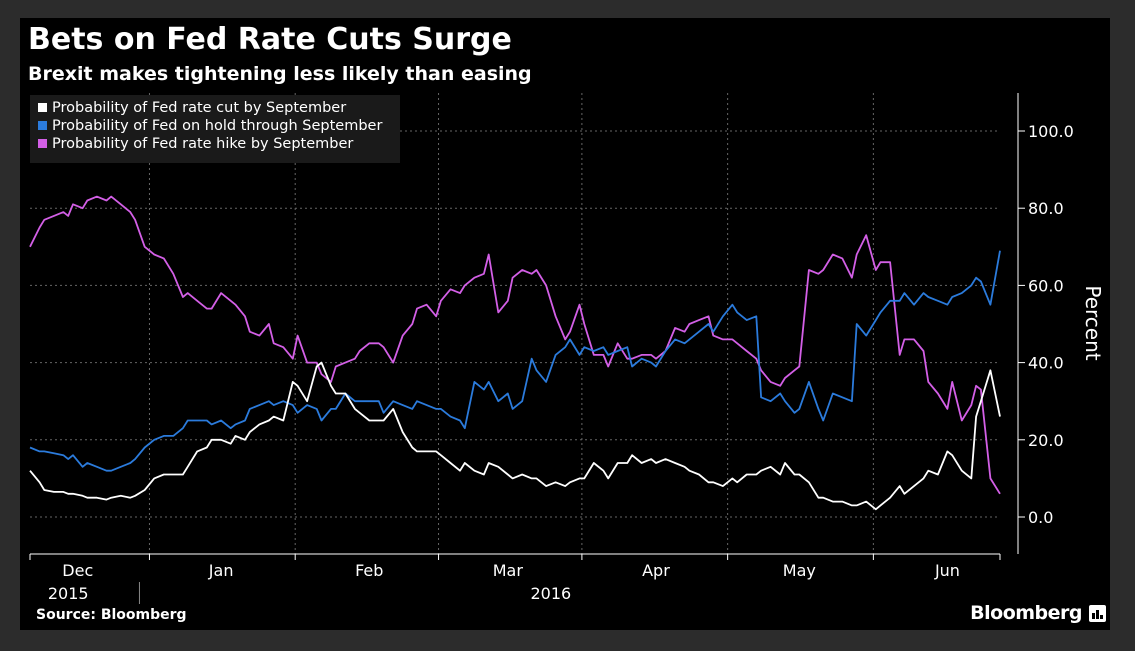 The image size is (1135, 651). I want to click on chart-title: Bets on Fed Rate Cuts Surge, so click(270, 39).